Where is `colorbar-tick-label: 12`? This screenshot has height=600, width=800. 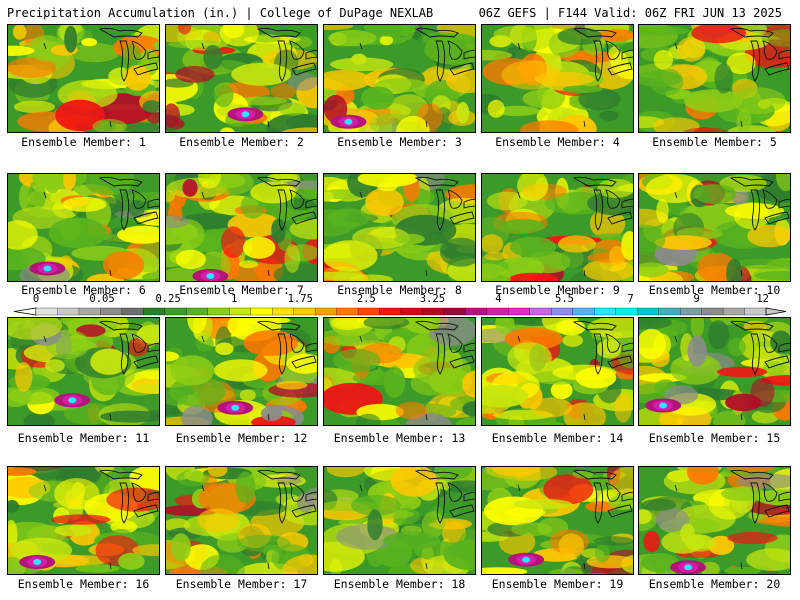
colorbar-tick-label: 12 is located at coordinates (763, 299).